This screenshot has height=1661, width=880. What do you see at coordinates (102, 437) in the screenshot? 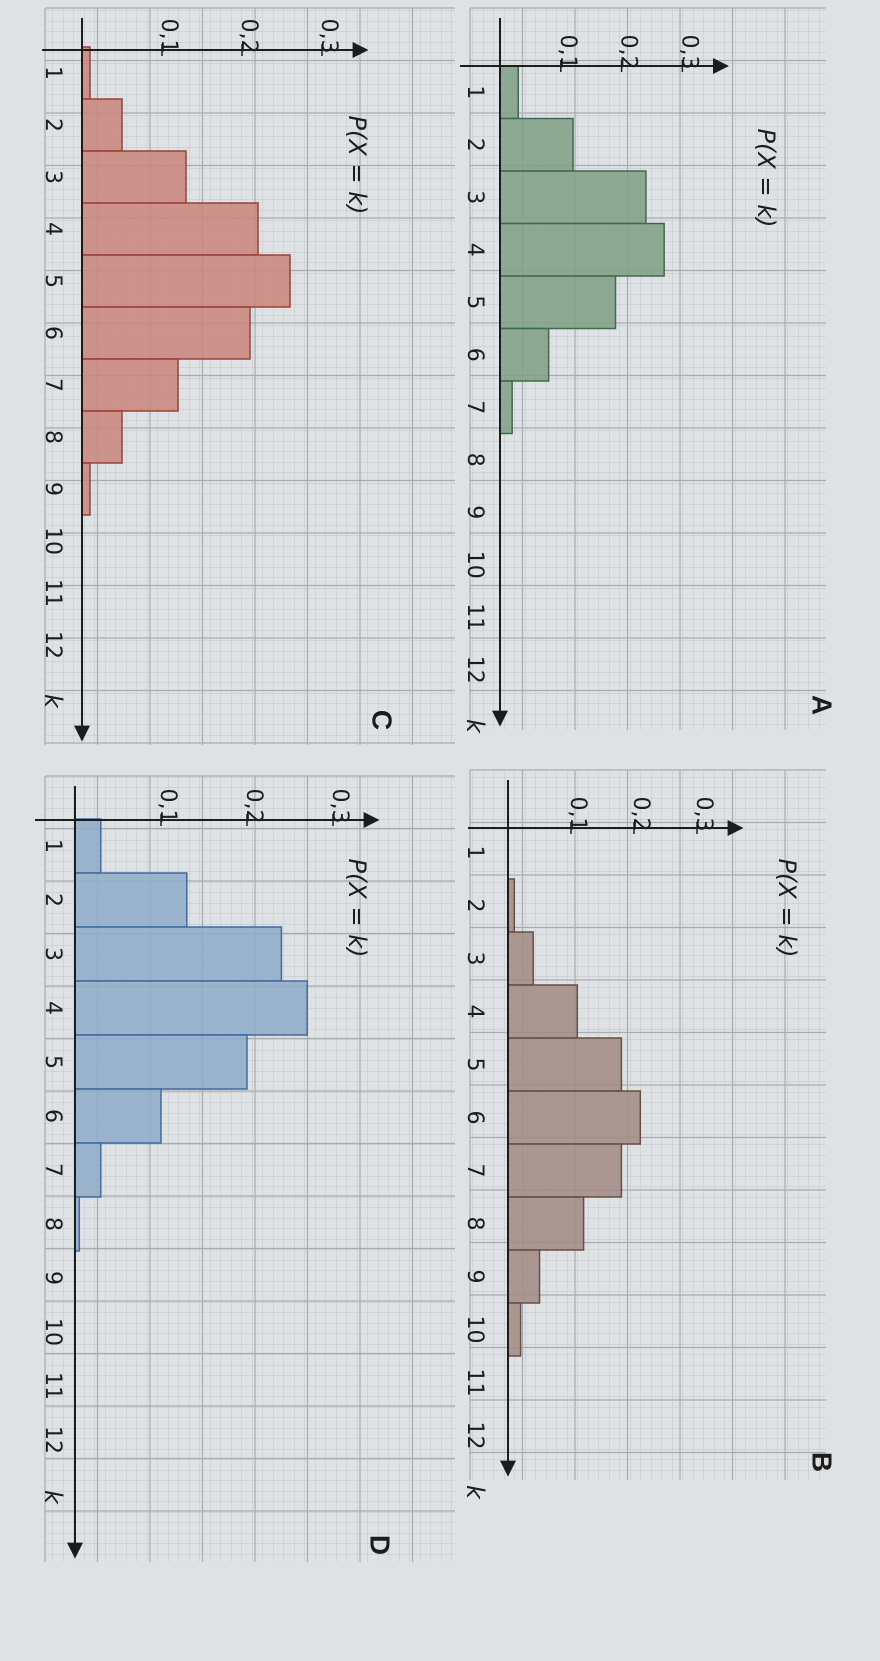
I see `bar-c-k8` at bounding box center [102, 437].